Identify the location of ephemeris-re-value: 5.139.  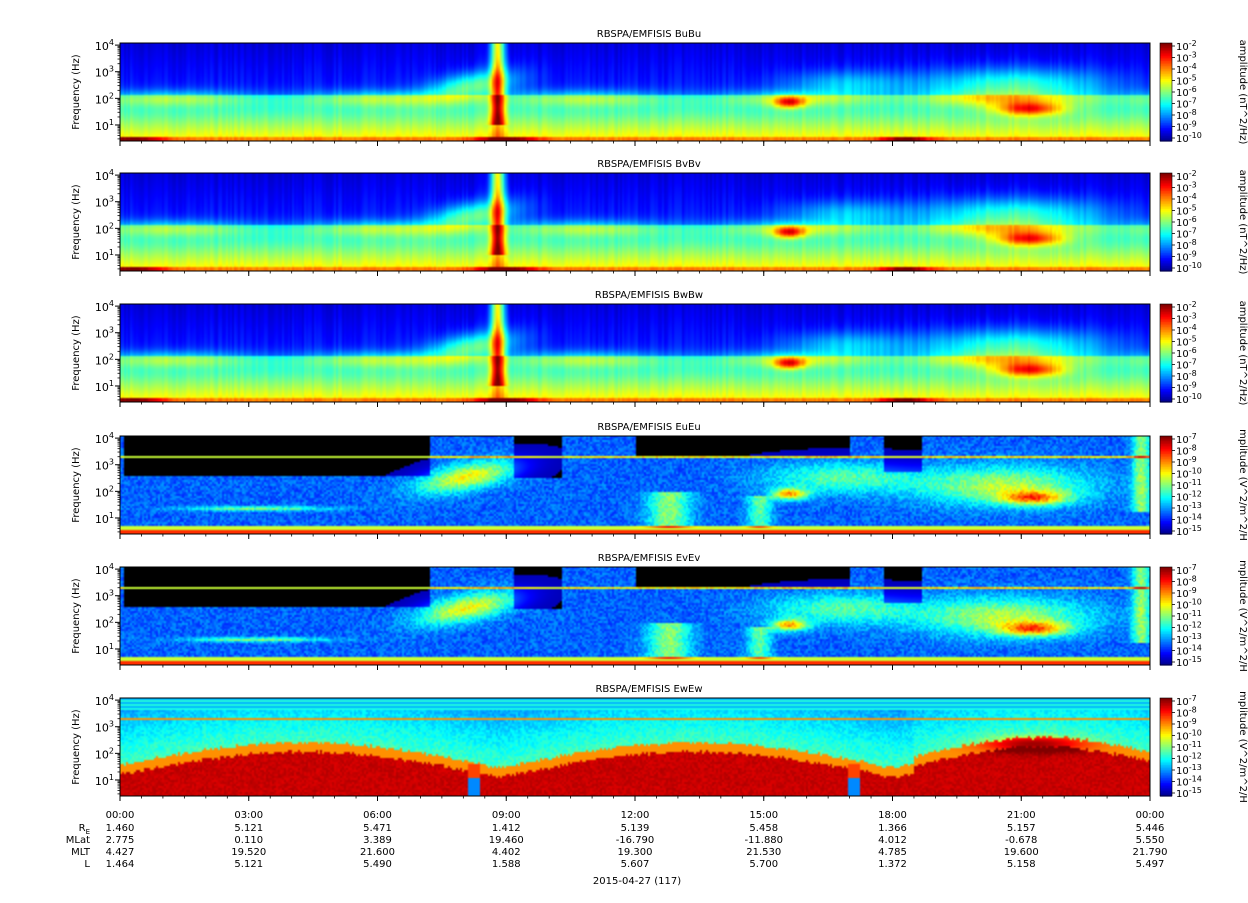
(635, 828).